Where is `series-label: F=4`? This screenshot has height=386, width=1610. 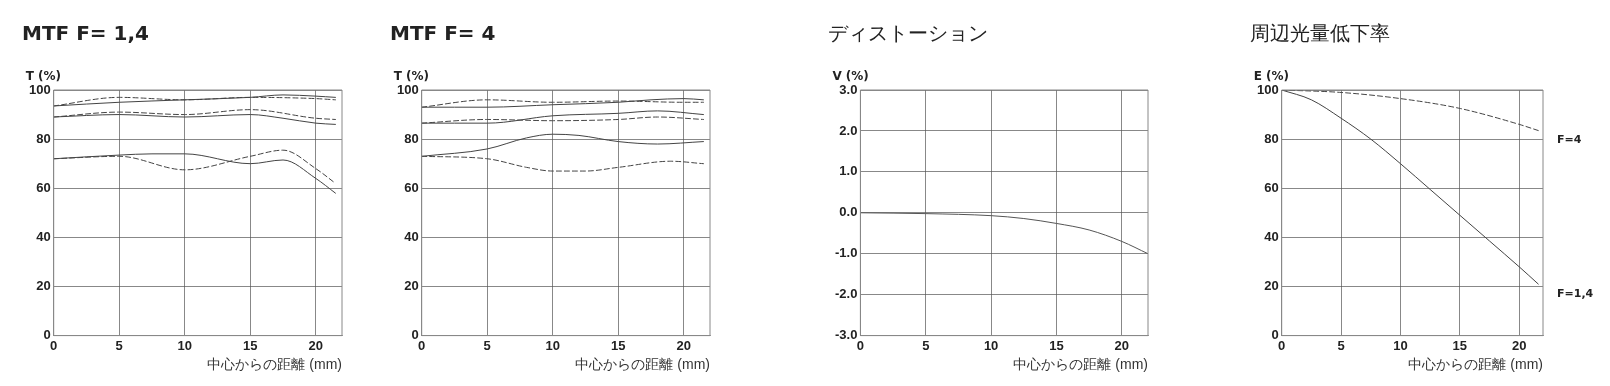 series-label: F=4 is located at coordinates (1569, 140).